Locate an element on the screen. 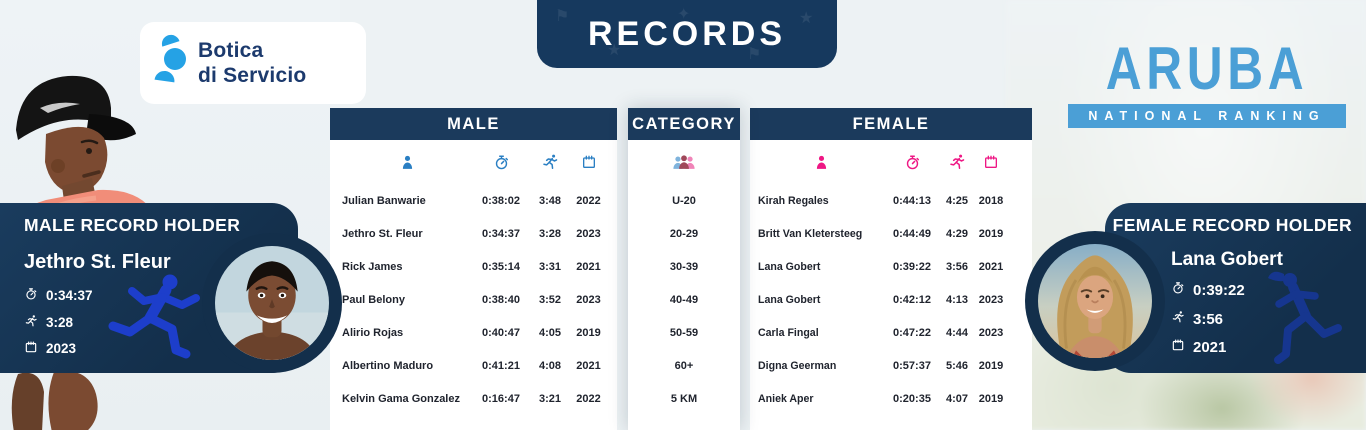 This screenshot has width=1366, height=430. athlete-name: Kirah Regales is located at coordinates (793, 200).